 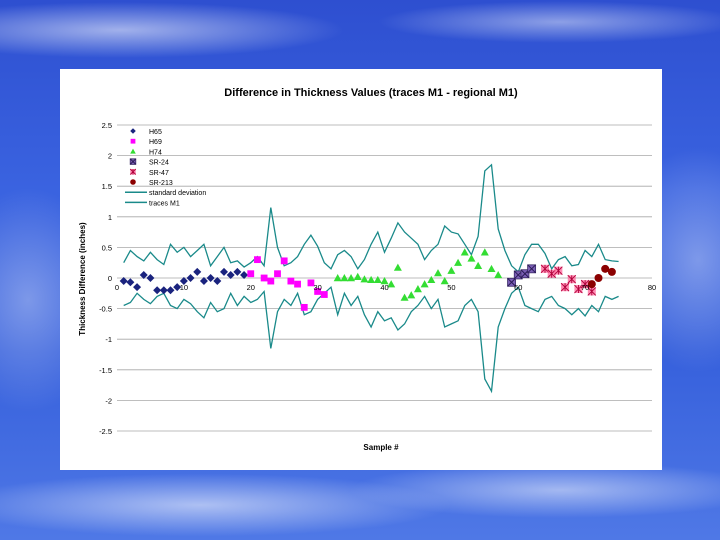 I want to click on legend-item: H65, so click(x=146, y=132).